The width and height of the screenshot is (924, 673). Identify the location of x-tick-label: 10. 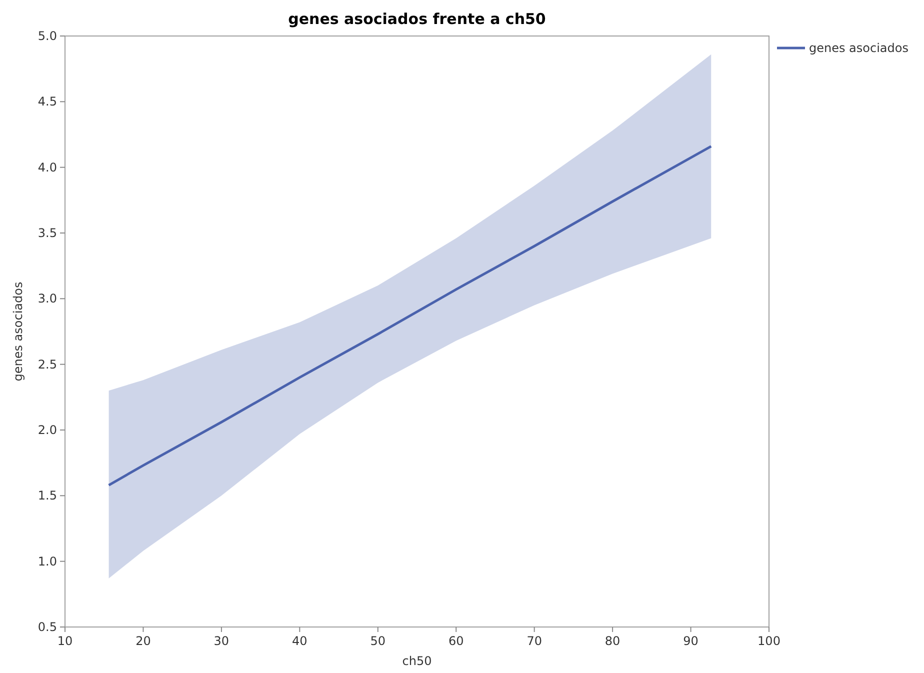
(65, 641).